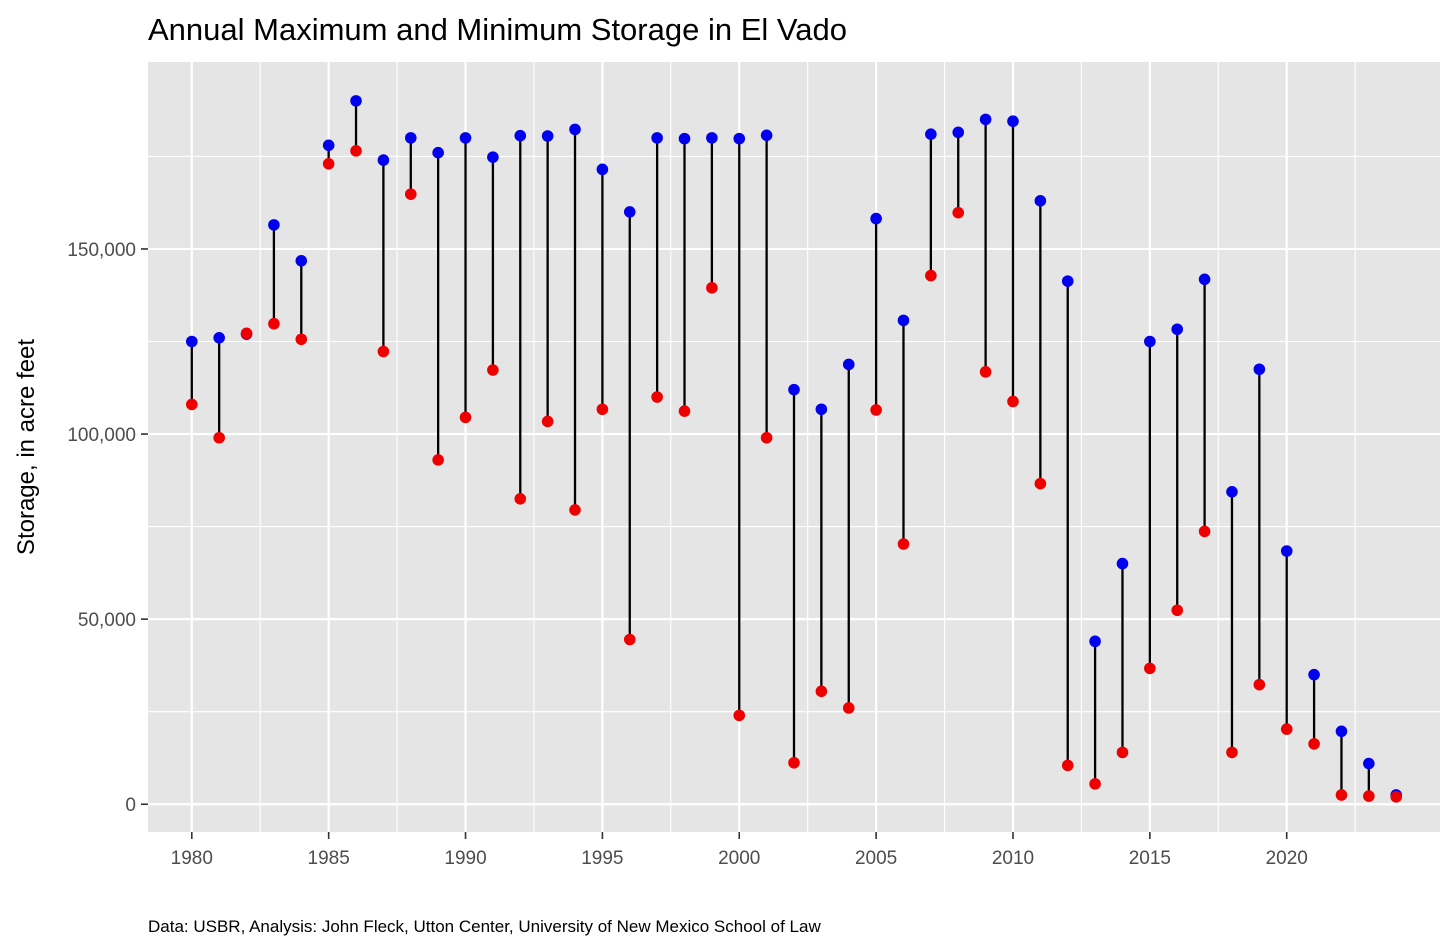 This screenshot has height=952, width=1454. I want to click on x-tick-label: 2000, so click(739, 858).